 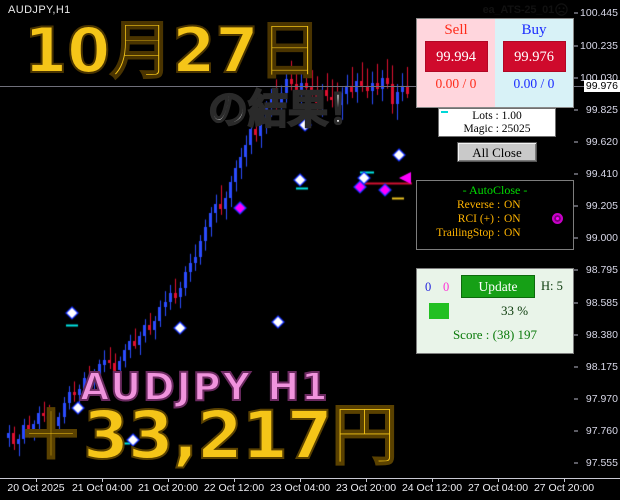 What do you see at coordinates (168, 488) in the screenshot?
I see `time-tick-label: 21 Oct 20:00` at bounding box center [168, 488].